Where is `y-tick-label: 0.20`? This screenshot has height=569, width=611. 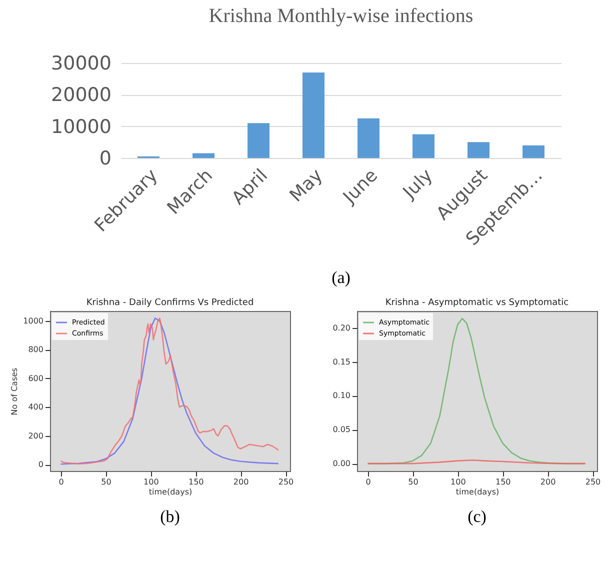
y-tick-label: 0.20 is located at coordinates (341, 327).